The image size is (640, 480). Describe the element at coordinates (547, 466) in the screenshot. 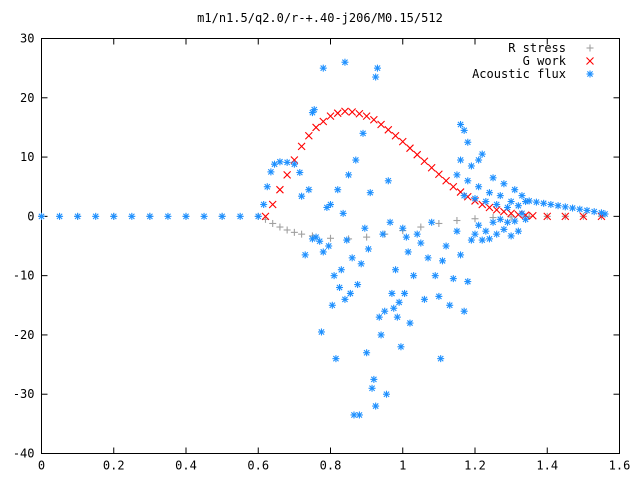

I see `x-tick-label: 1.4` at that location.